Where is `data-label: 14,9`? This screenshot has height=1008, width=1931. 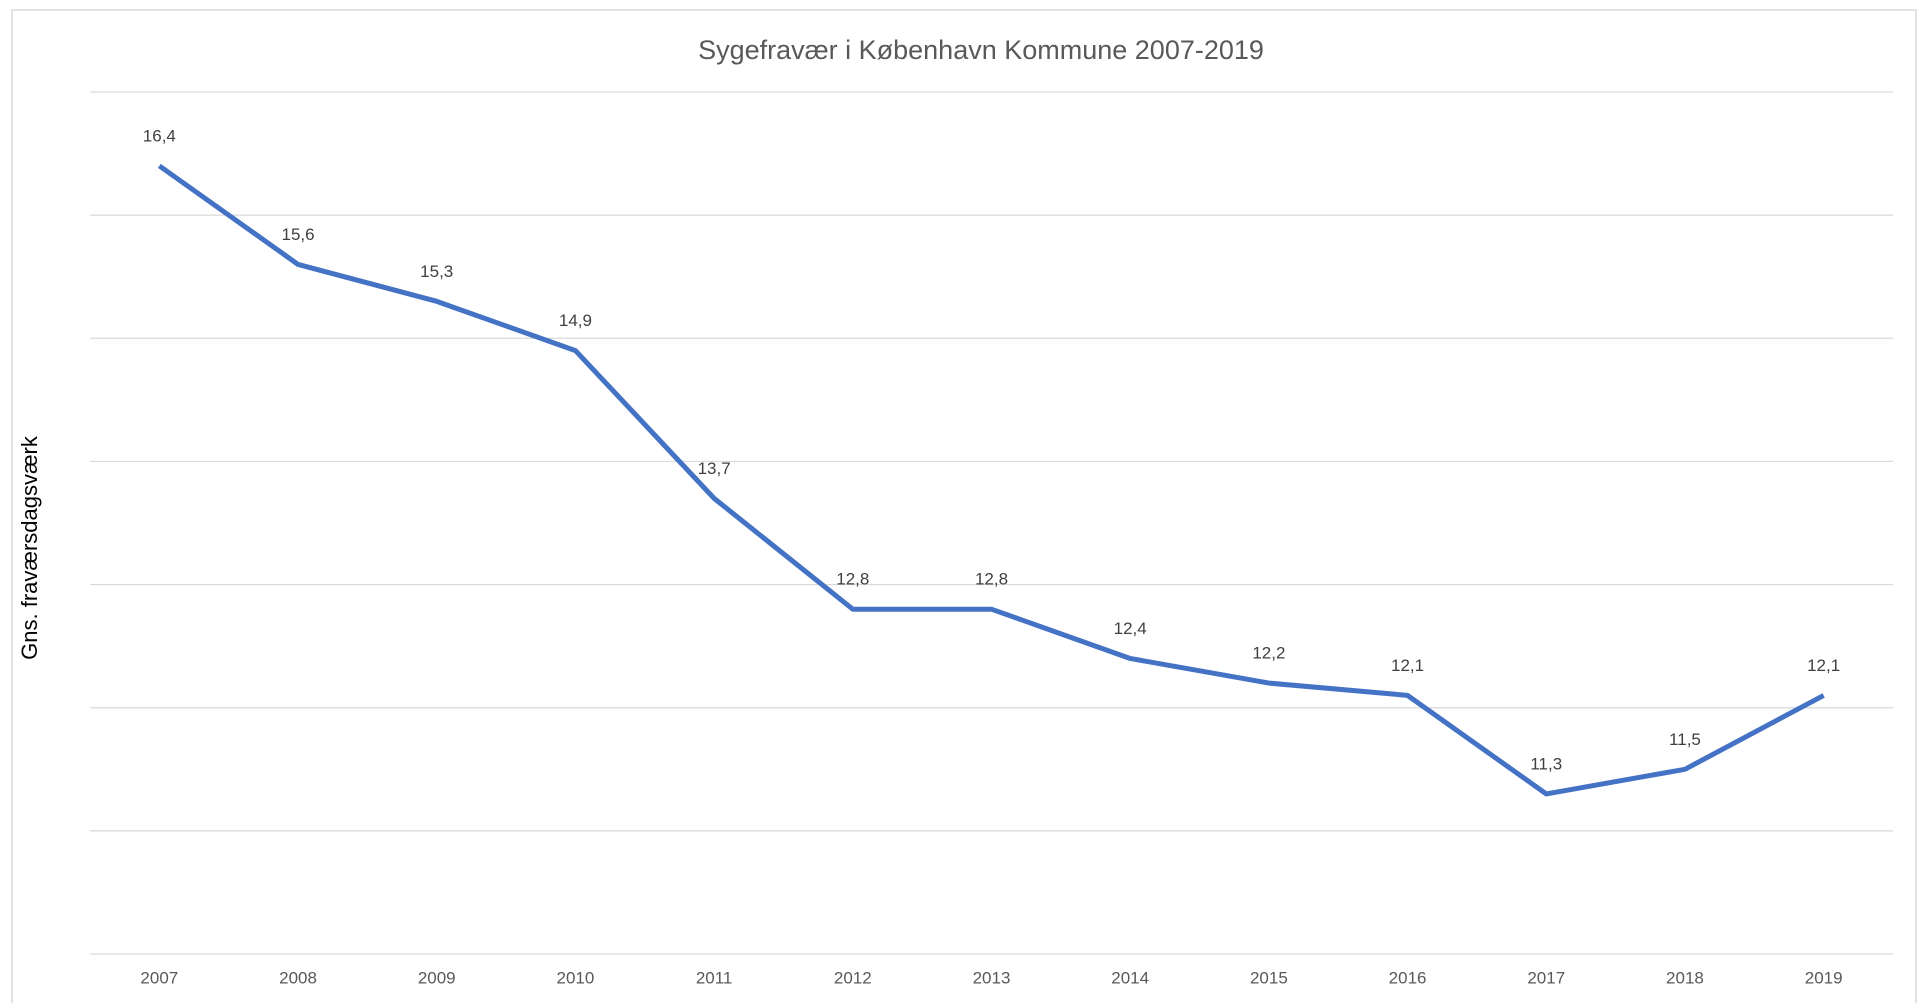
data-label: 14,9 is located at coordinates (575, 320).